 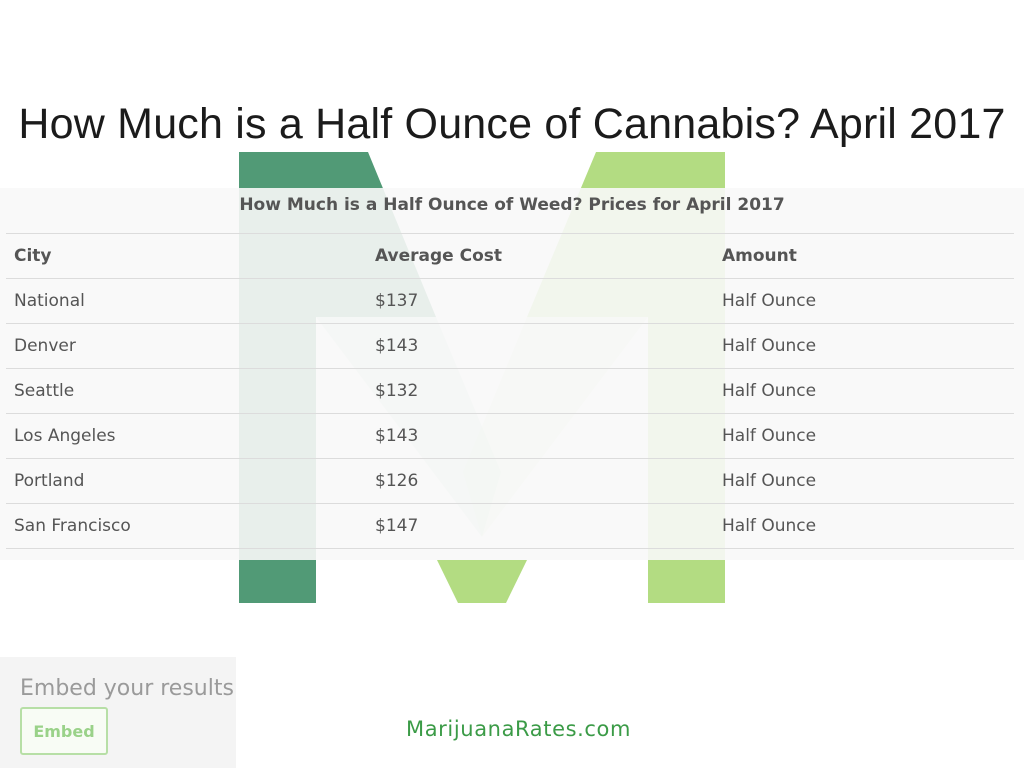 I want to click on average-cost-cell: $126, so click(x=540, y=481).